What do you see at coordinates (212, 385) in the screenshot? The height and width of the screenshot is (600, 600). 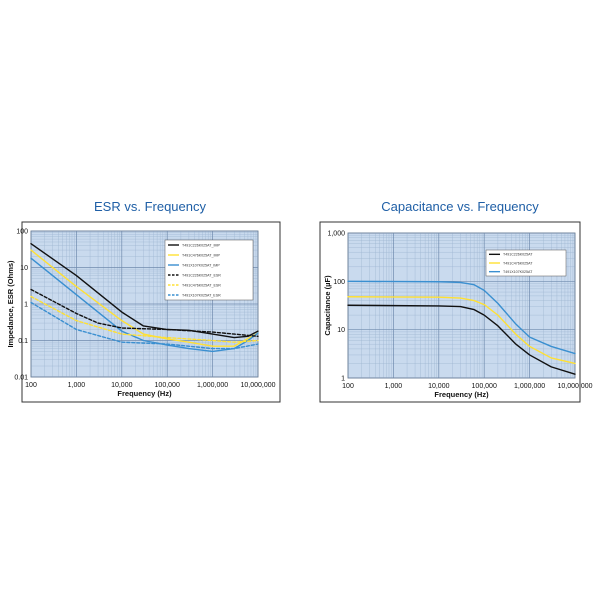 I see `esr-x-tick-label: 1,000,000` at bounding box center [212, 385].